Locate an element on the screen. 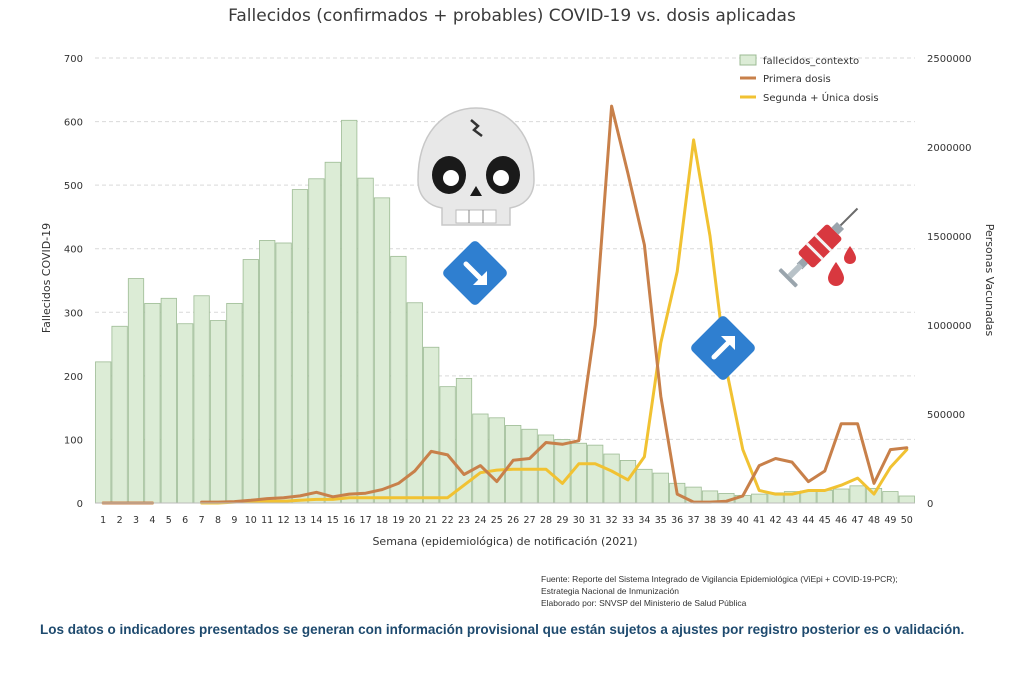 The image size is (1024, 680). x-tick-label: 3 is located at coordinates (136, 520).